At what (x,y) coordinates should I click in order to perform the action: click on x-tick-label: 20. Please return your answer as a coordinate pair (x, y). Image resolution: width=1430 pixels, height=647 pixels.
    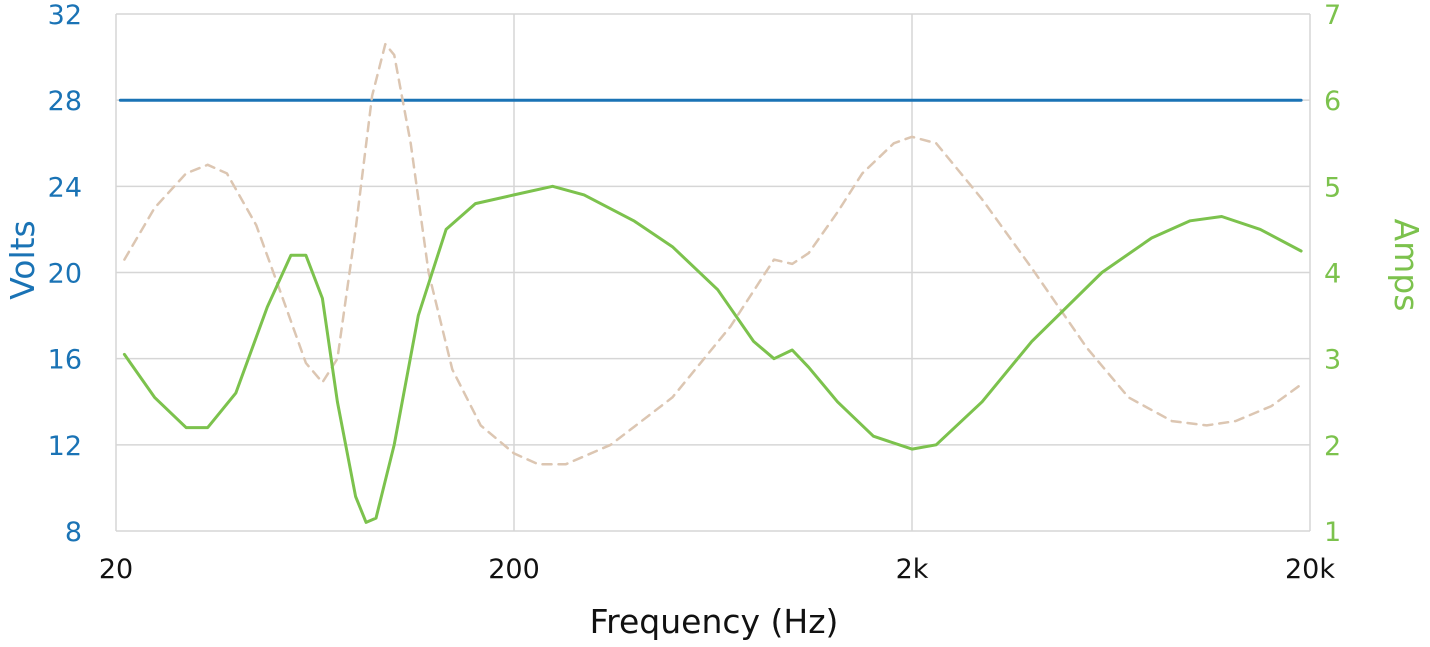
    Looking at the image, I should click on (116, 569).